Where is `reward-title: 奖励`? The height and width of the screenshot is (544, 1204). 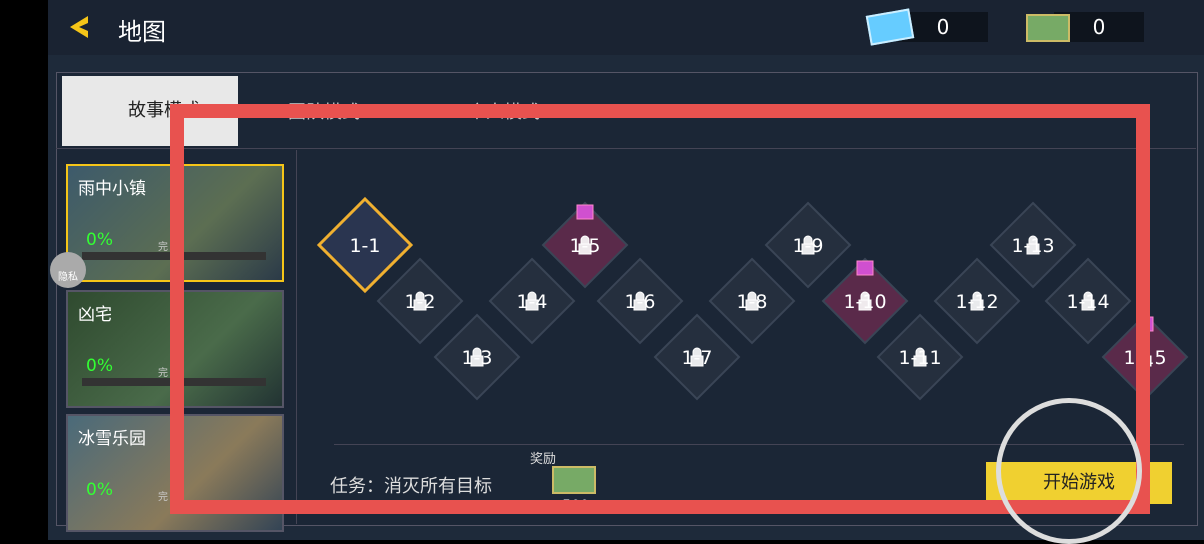
reward-title: 奖励 is located at coordinates (543, 459).